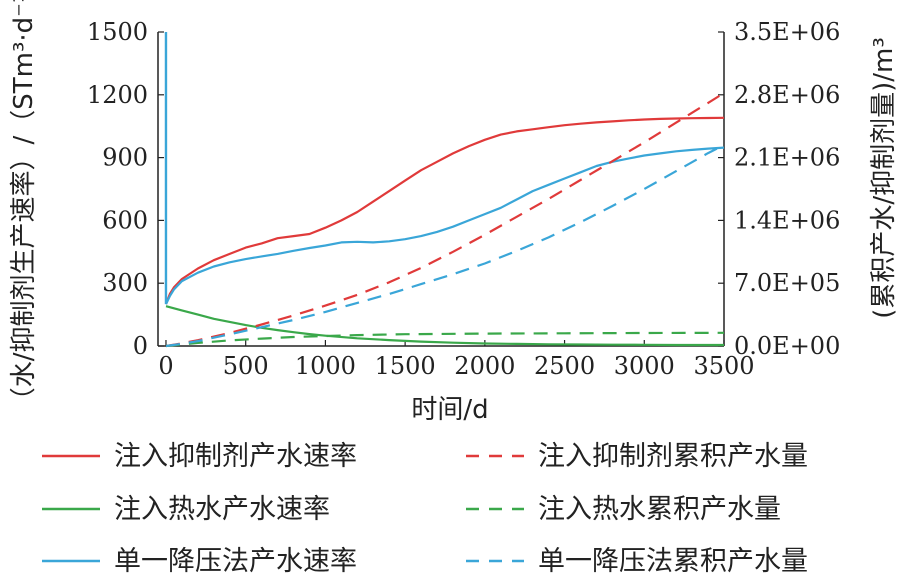 This screenshot has height=586, width=909. I want to click on right-y-tick-label: 1.4E+06, so click(787, 220).